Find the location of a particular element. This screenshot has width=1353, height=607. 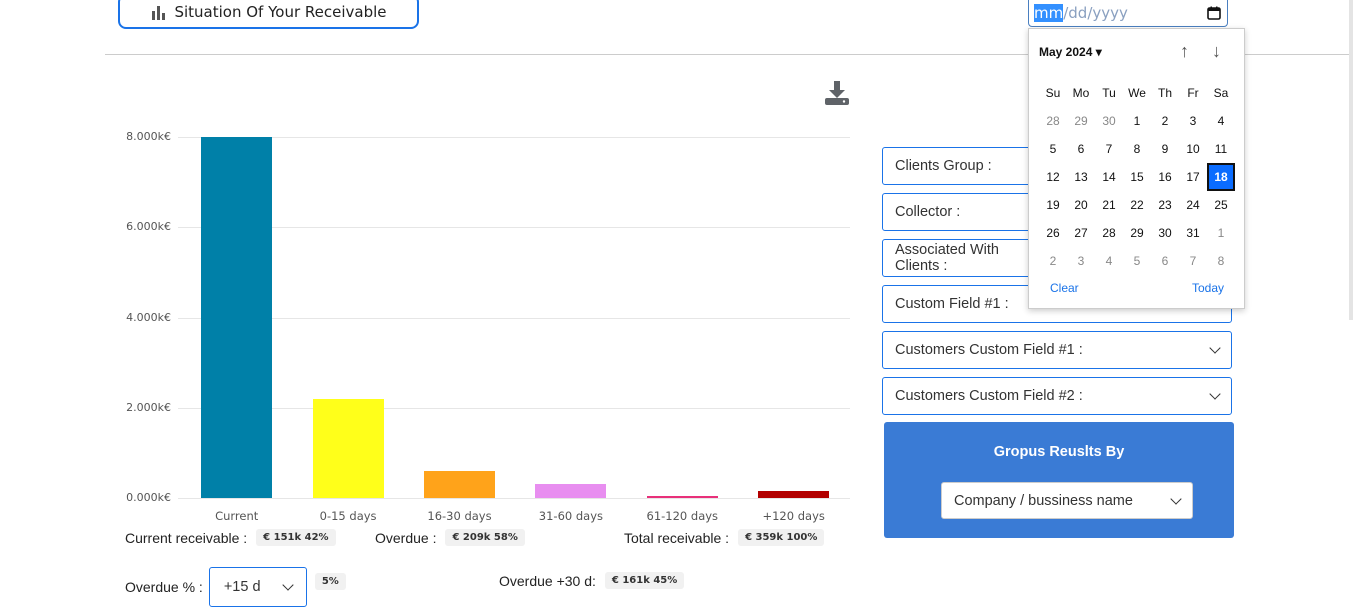

calendar-day: 17 is located at coordinates (1193, 177).